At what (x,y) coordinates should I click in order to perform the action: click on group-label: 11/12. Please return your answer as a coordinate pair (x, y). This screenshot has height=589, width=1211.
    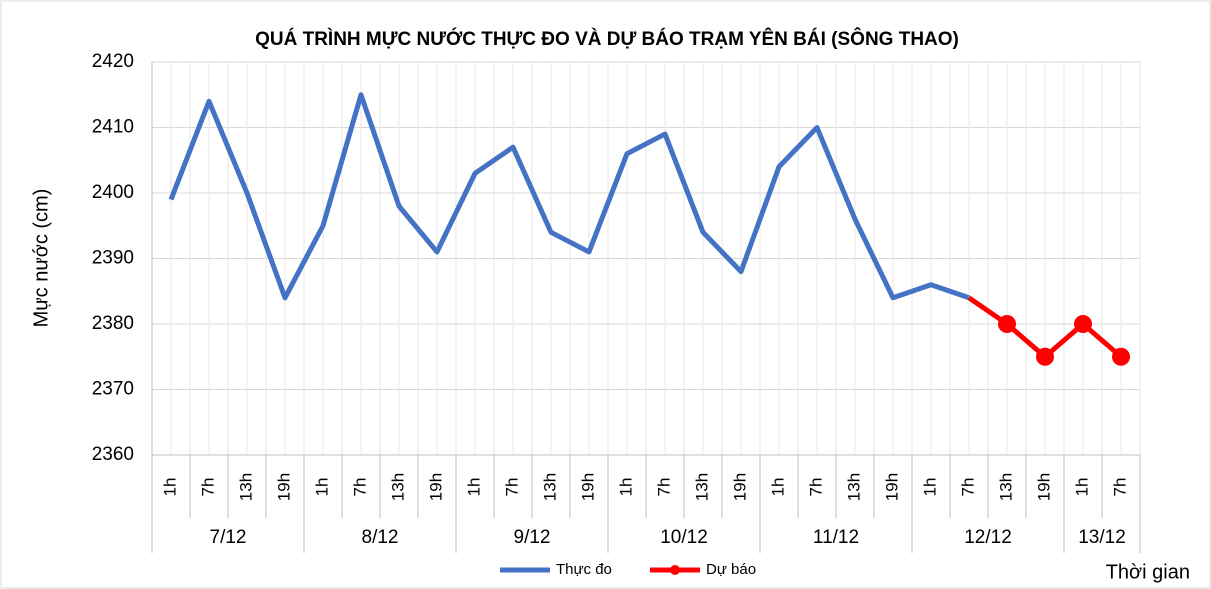
    Looking at the image, I should click on (836, 537).